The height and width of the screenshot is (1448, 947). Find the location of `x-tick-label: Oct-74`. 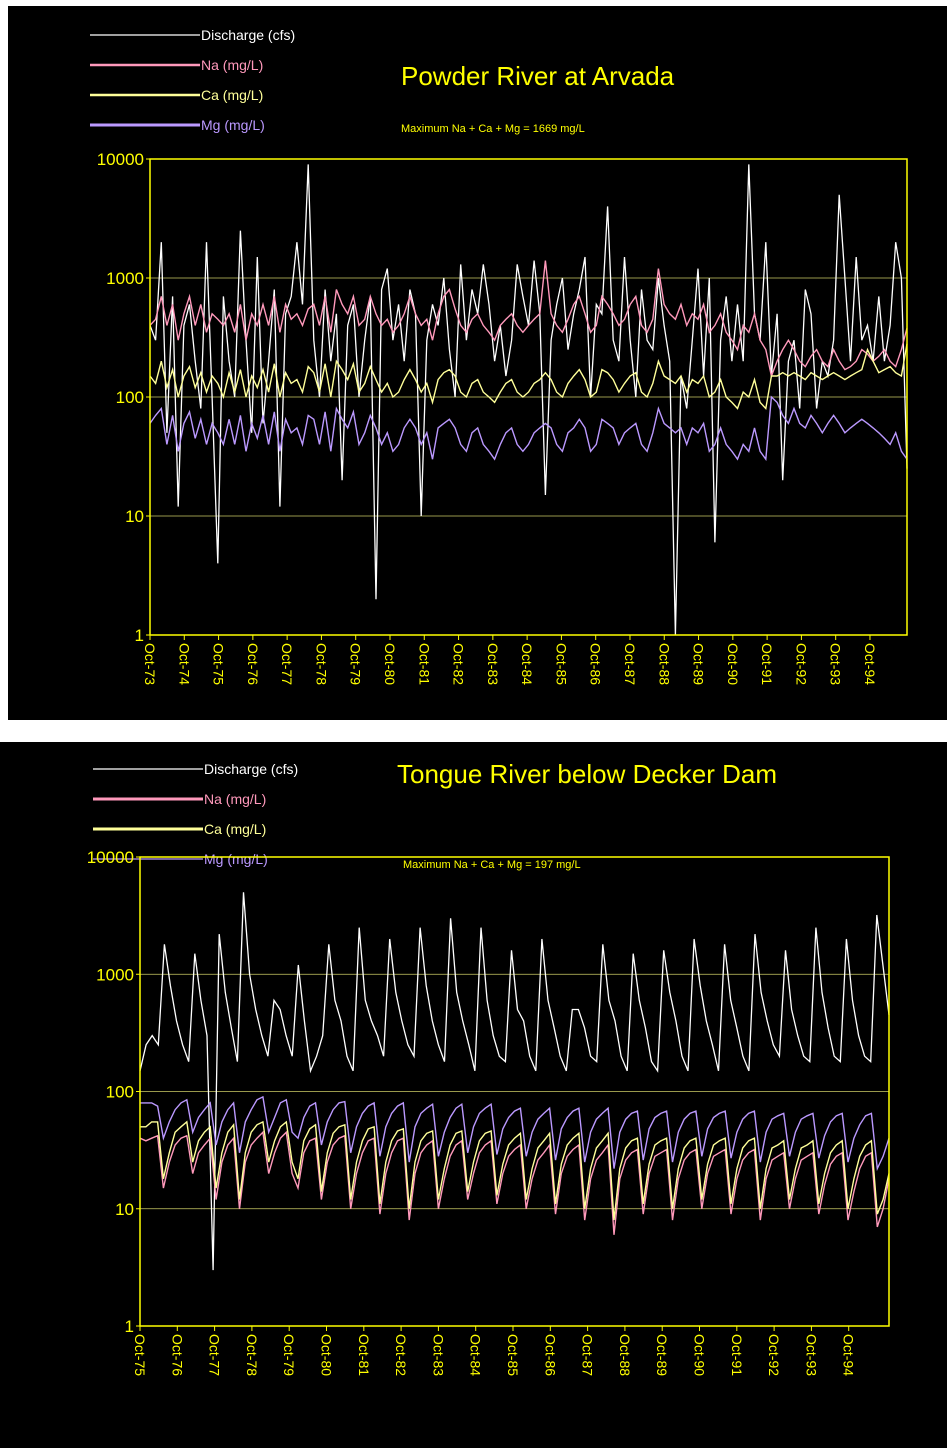

x-tick-label: Oct-74 is located at coordinates (184, 664).